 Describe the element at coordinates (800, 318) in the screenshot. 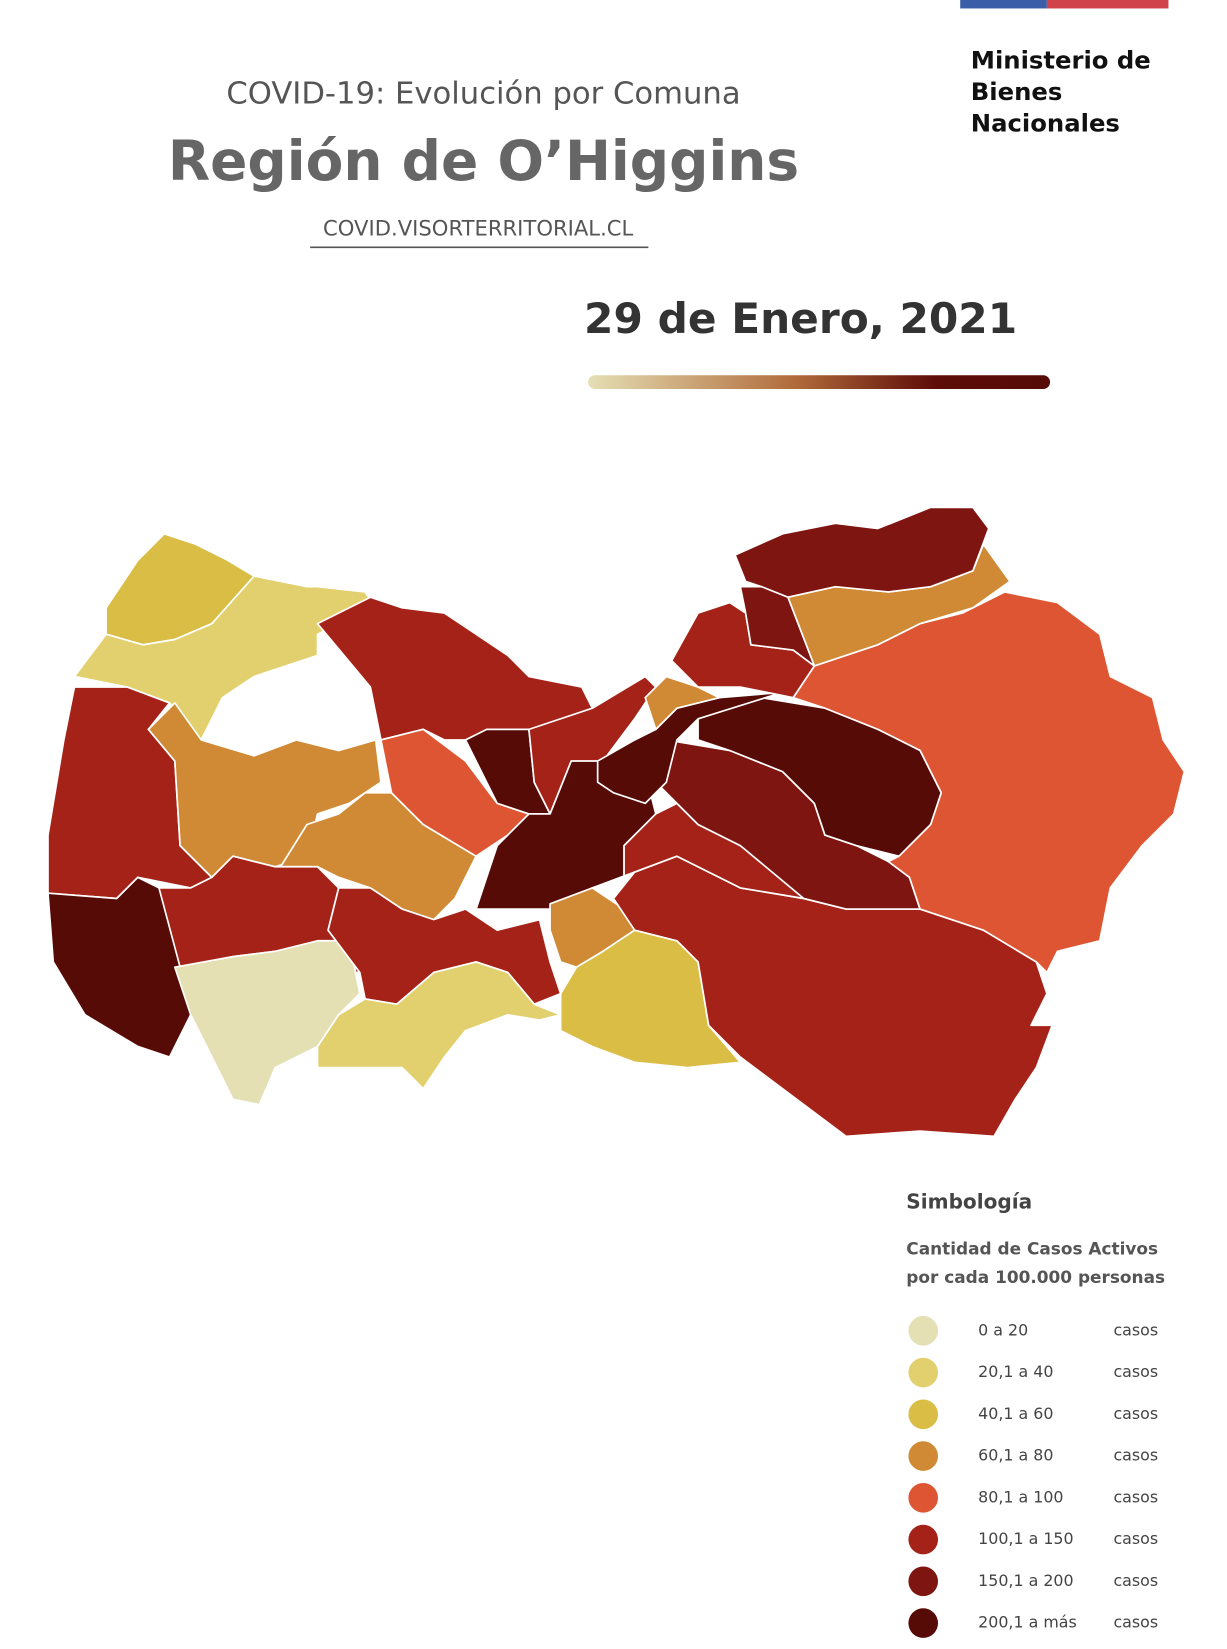

I see `date: 29 de Enero, 2021` at that location.